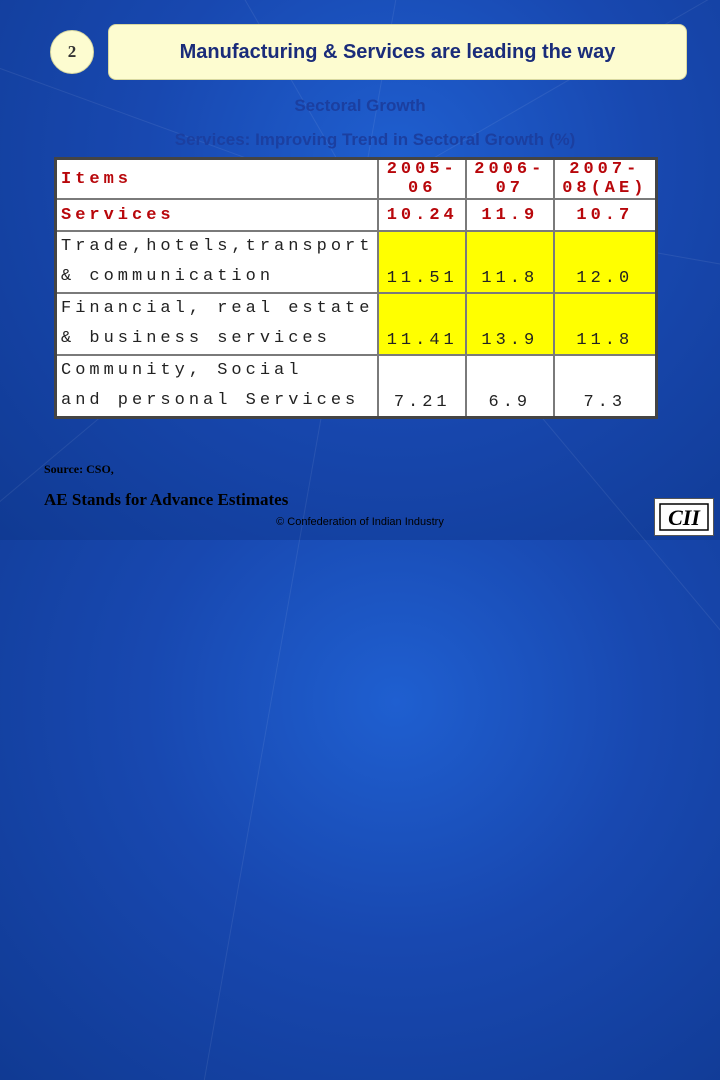 The width and height of the screenshot is (720, 1080). I want to click on source-note: Source: CSO,, so click(79, 469).